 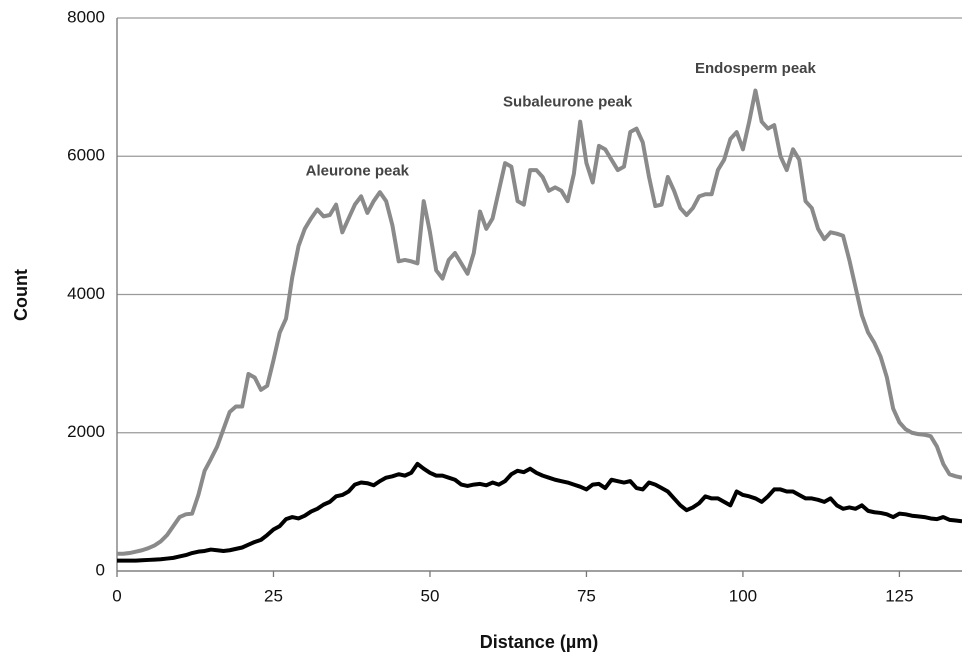 I want to click on x-tick-label: 75, so click(x=586, y=595).